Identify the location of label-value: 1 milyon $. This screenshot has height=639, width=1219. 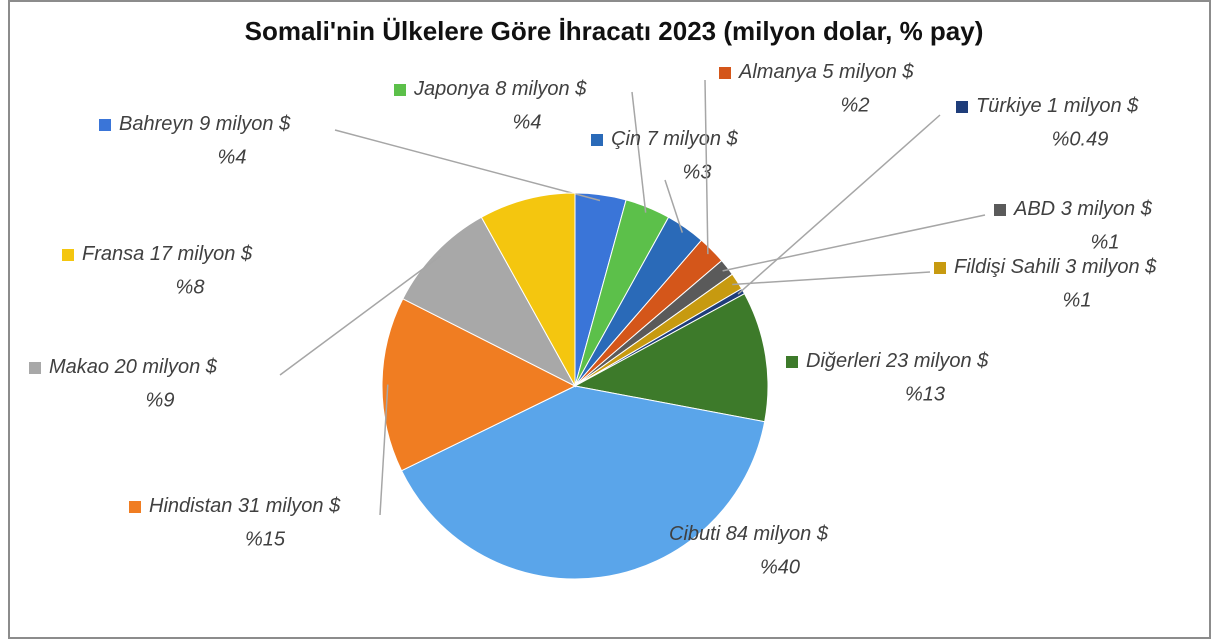
(1093, 106).